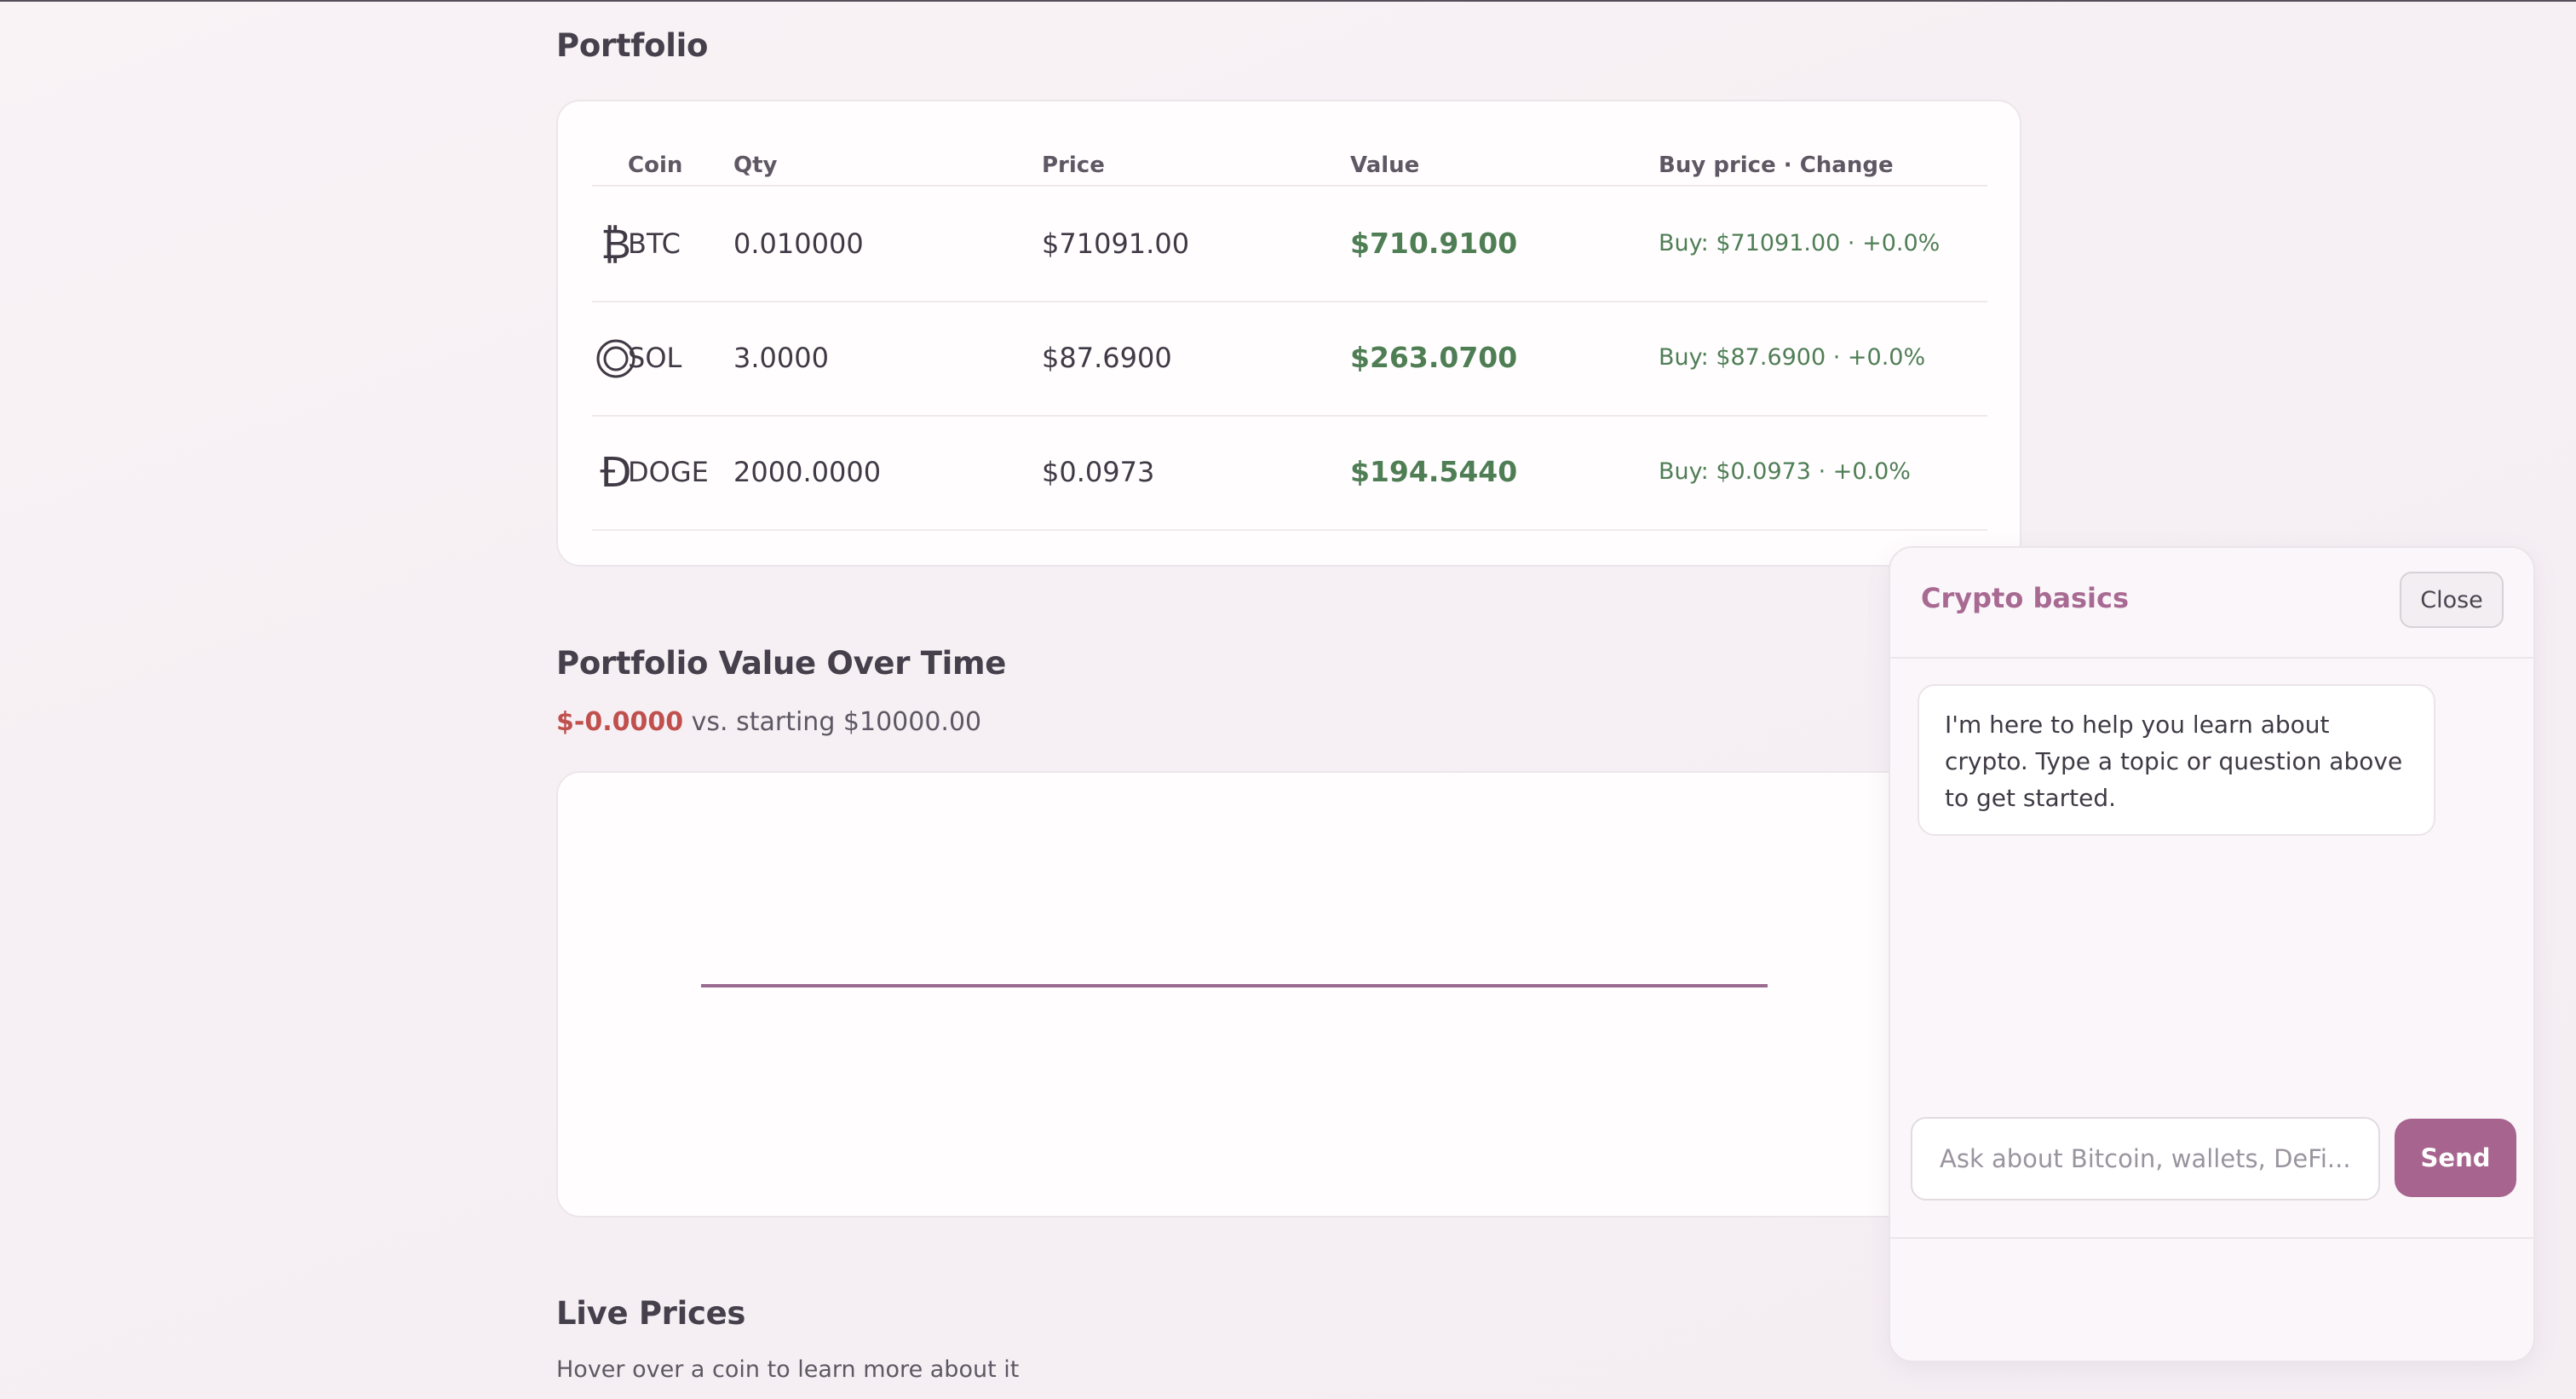 This screenshot has height=1399, width=2576. I want to click on chart-canvas, so click(1235, 985).